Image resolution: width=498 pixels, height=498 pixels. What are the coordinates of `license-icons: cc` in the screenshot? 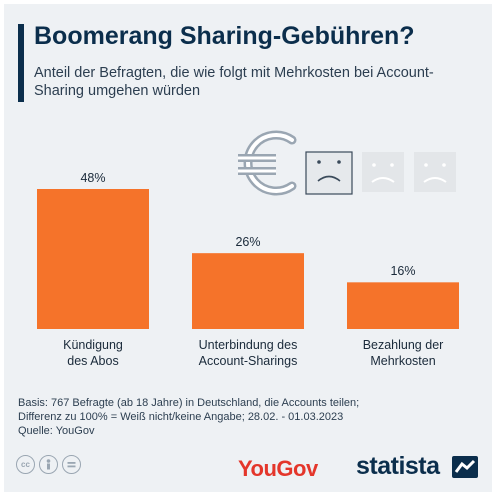 It's located at (48, 464).